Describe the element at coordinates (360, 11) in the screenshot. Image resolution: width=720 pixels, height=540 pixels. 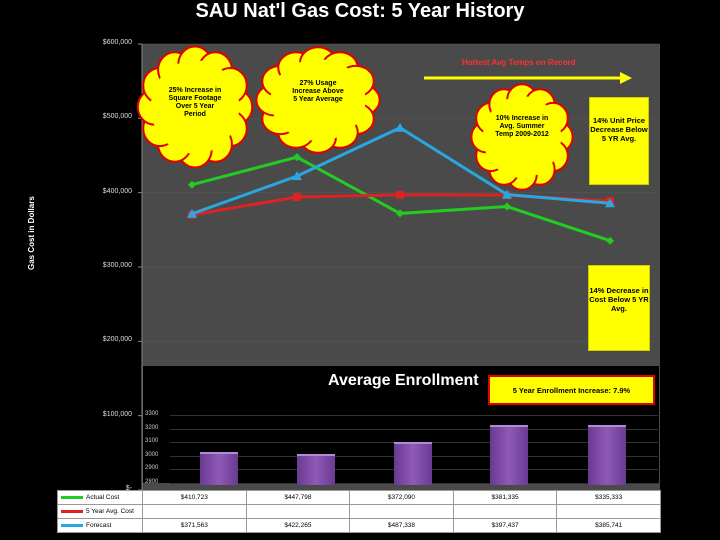
I see `chart-title: SAU Nat'l Gas Cost: 5 Year History` at that location.